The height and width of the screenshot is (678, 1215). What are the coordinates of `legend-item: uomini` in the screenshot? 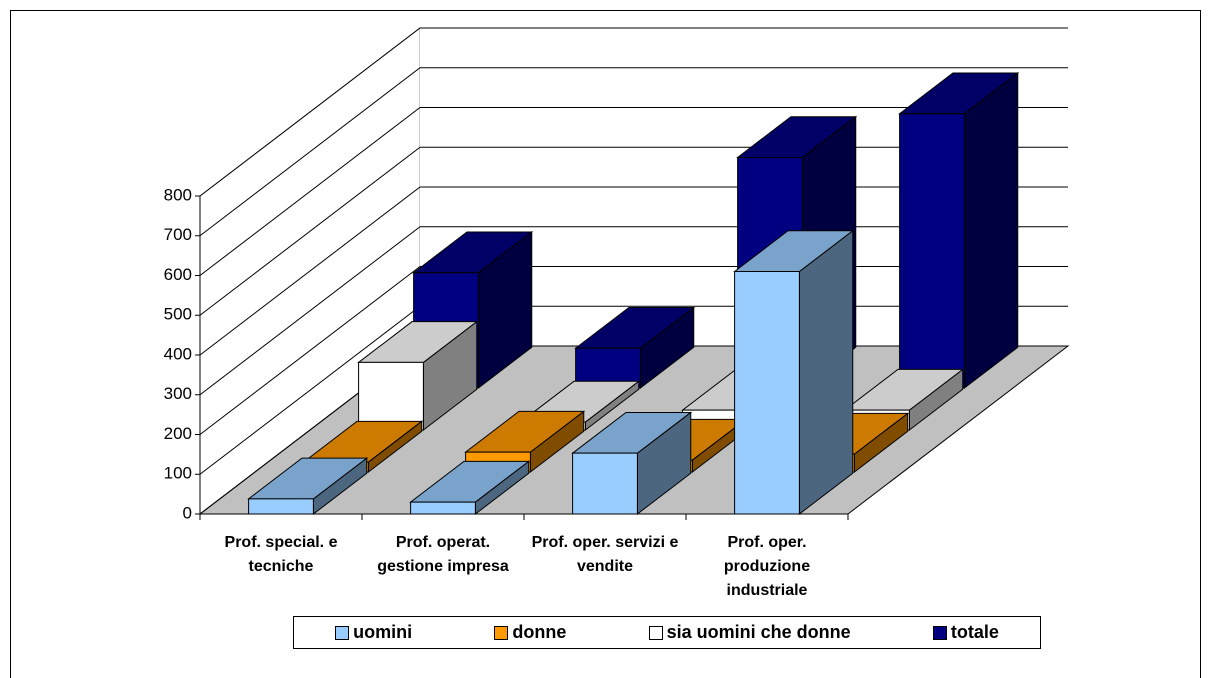 It's located at (373, 632).